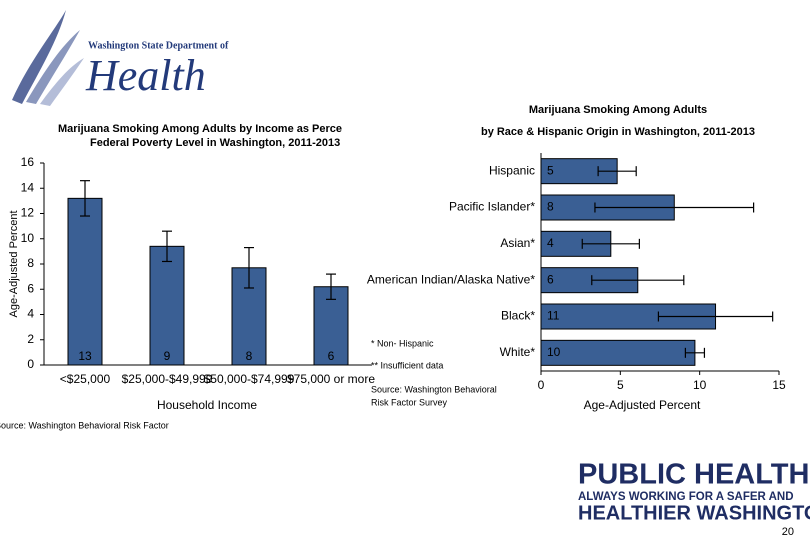 The width and height of the screenshot is (810, 540). I want to click on note: * Non- Hispanic, so click(402, 343).